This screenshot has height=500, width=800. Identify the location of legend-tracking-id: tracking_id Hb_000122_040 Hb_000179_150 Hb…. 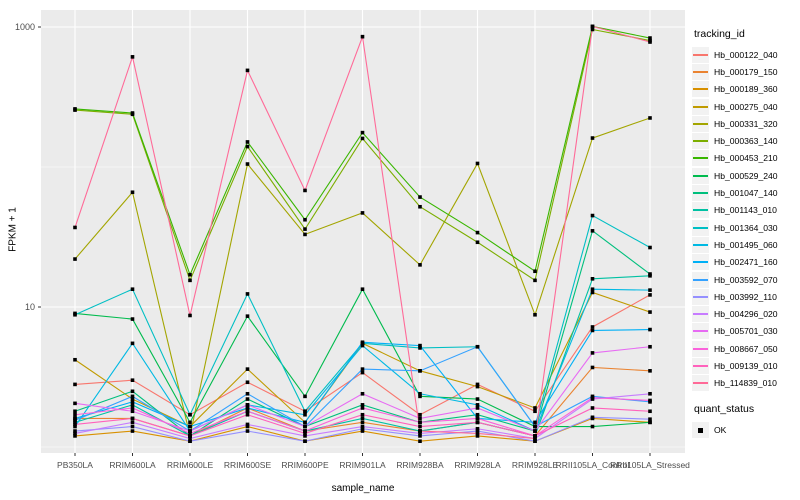
(746, 210).